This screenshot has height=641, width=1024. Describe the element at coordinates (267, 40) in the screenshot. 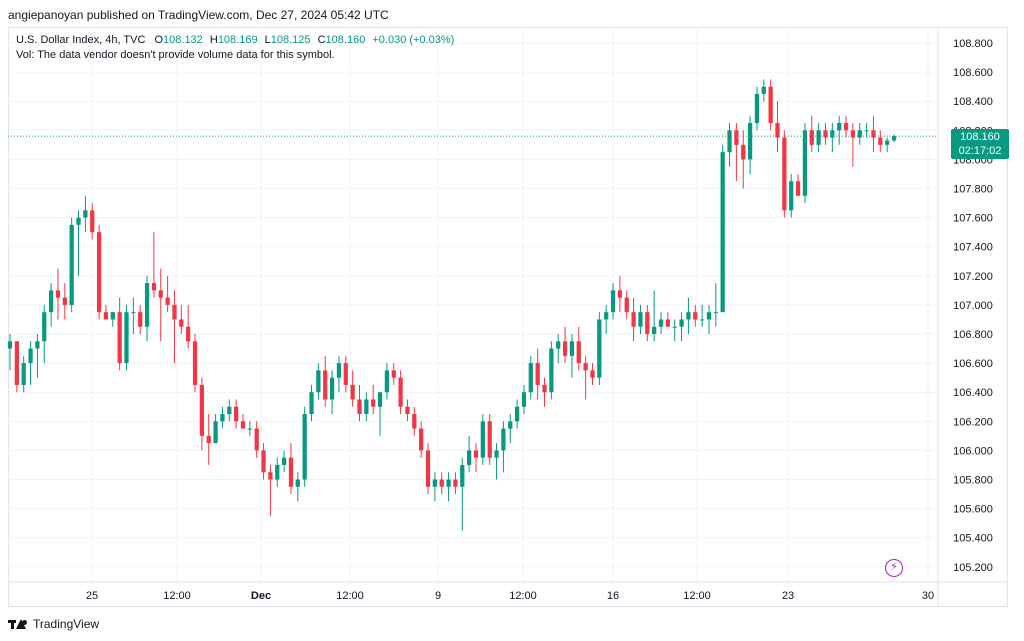

I see `legend-low-label: L` at that location.